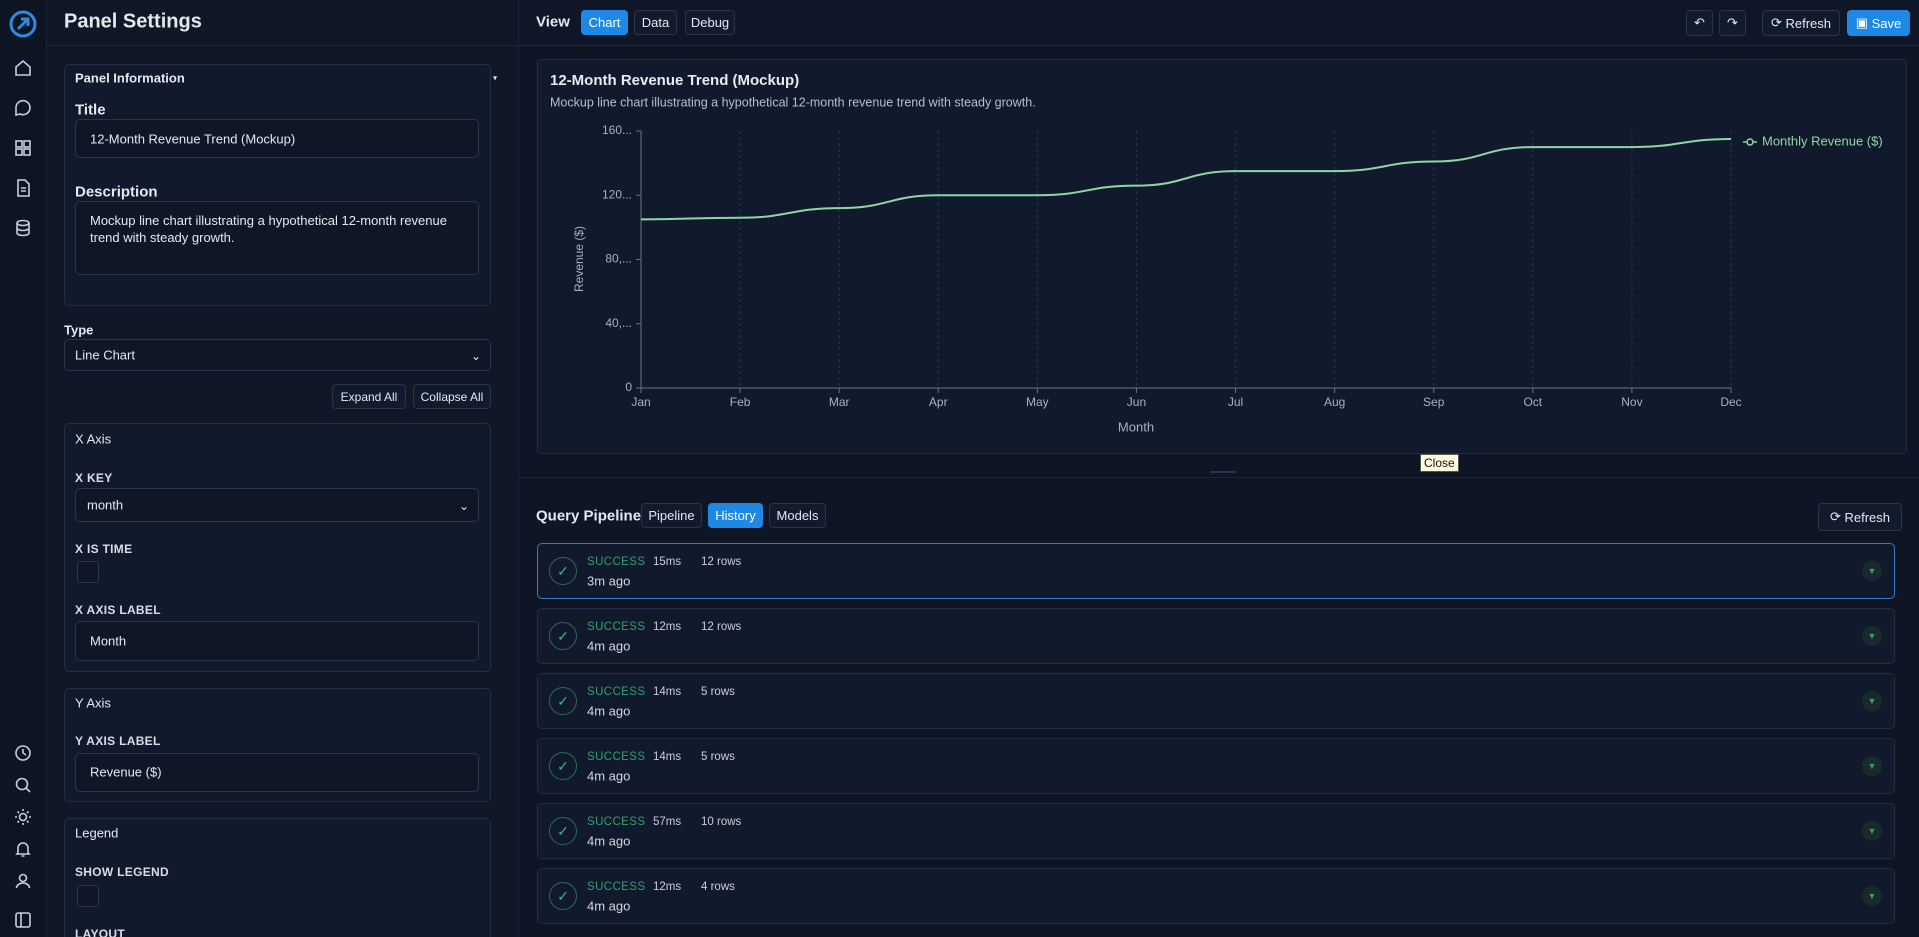  I want to click on x-axis-label-input, so click(277, 641).